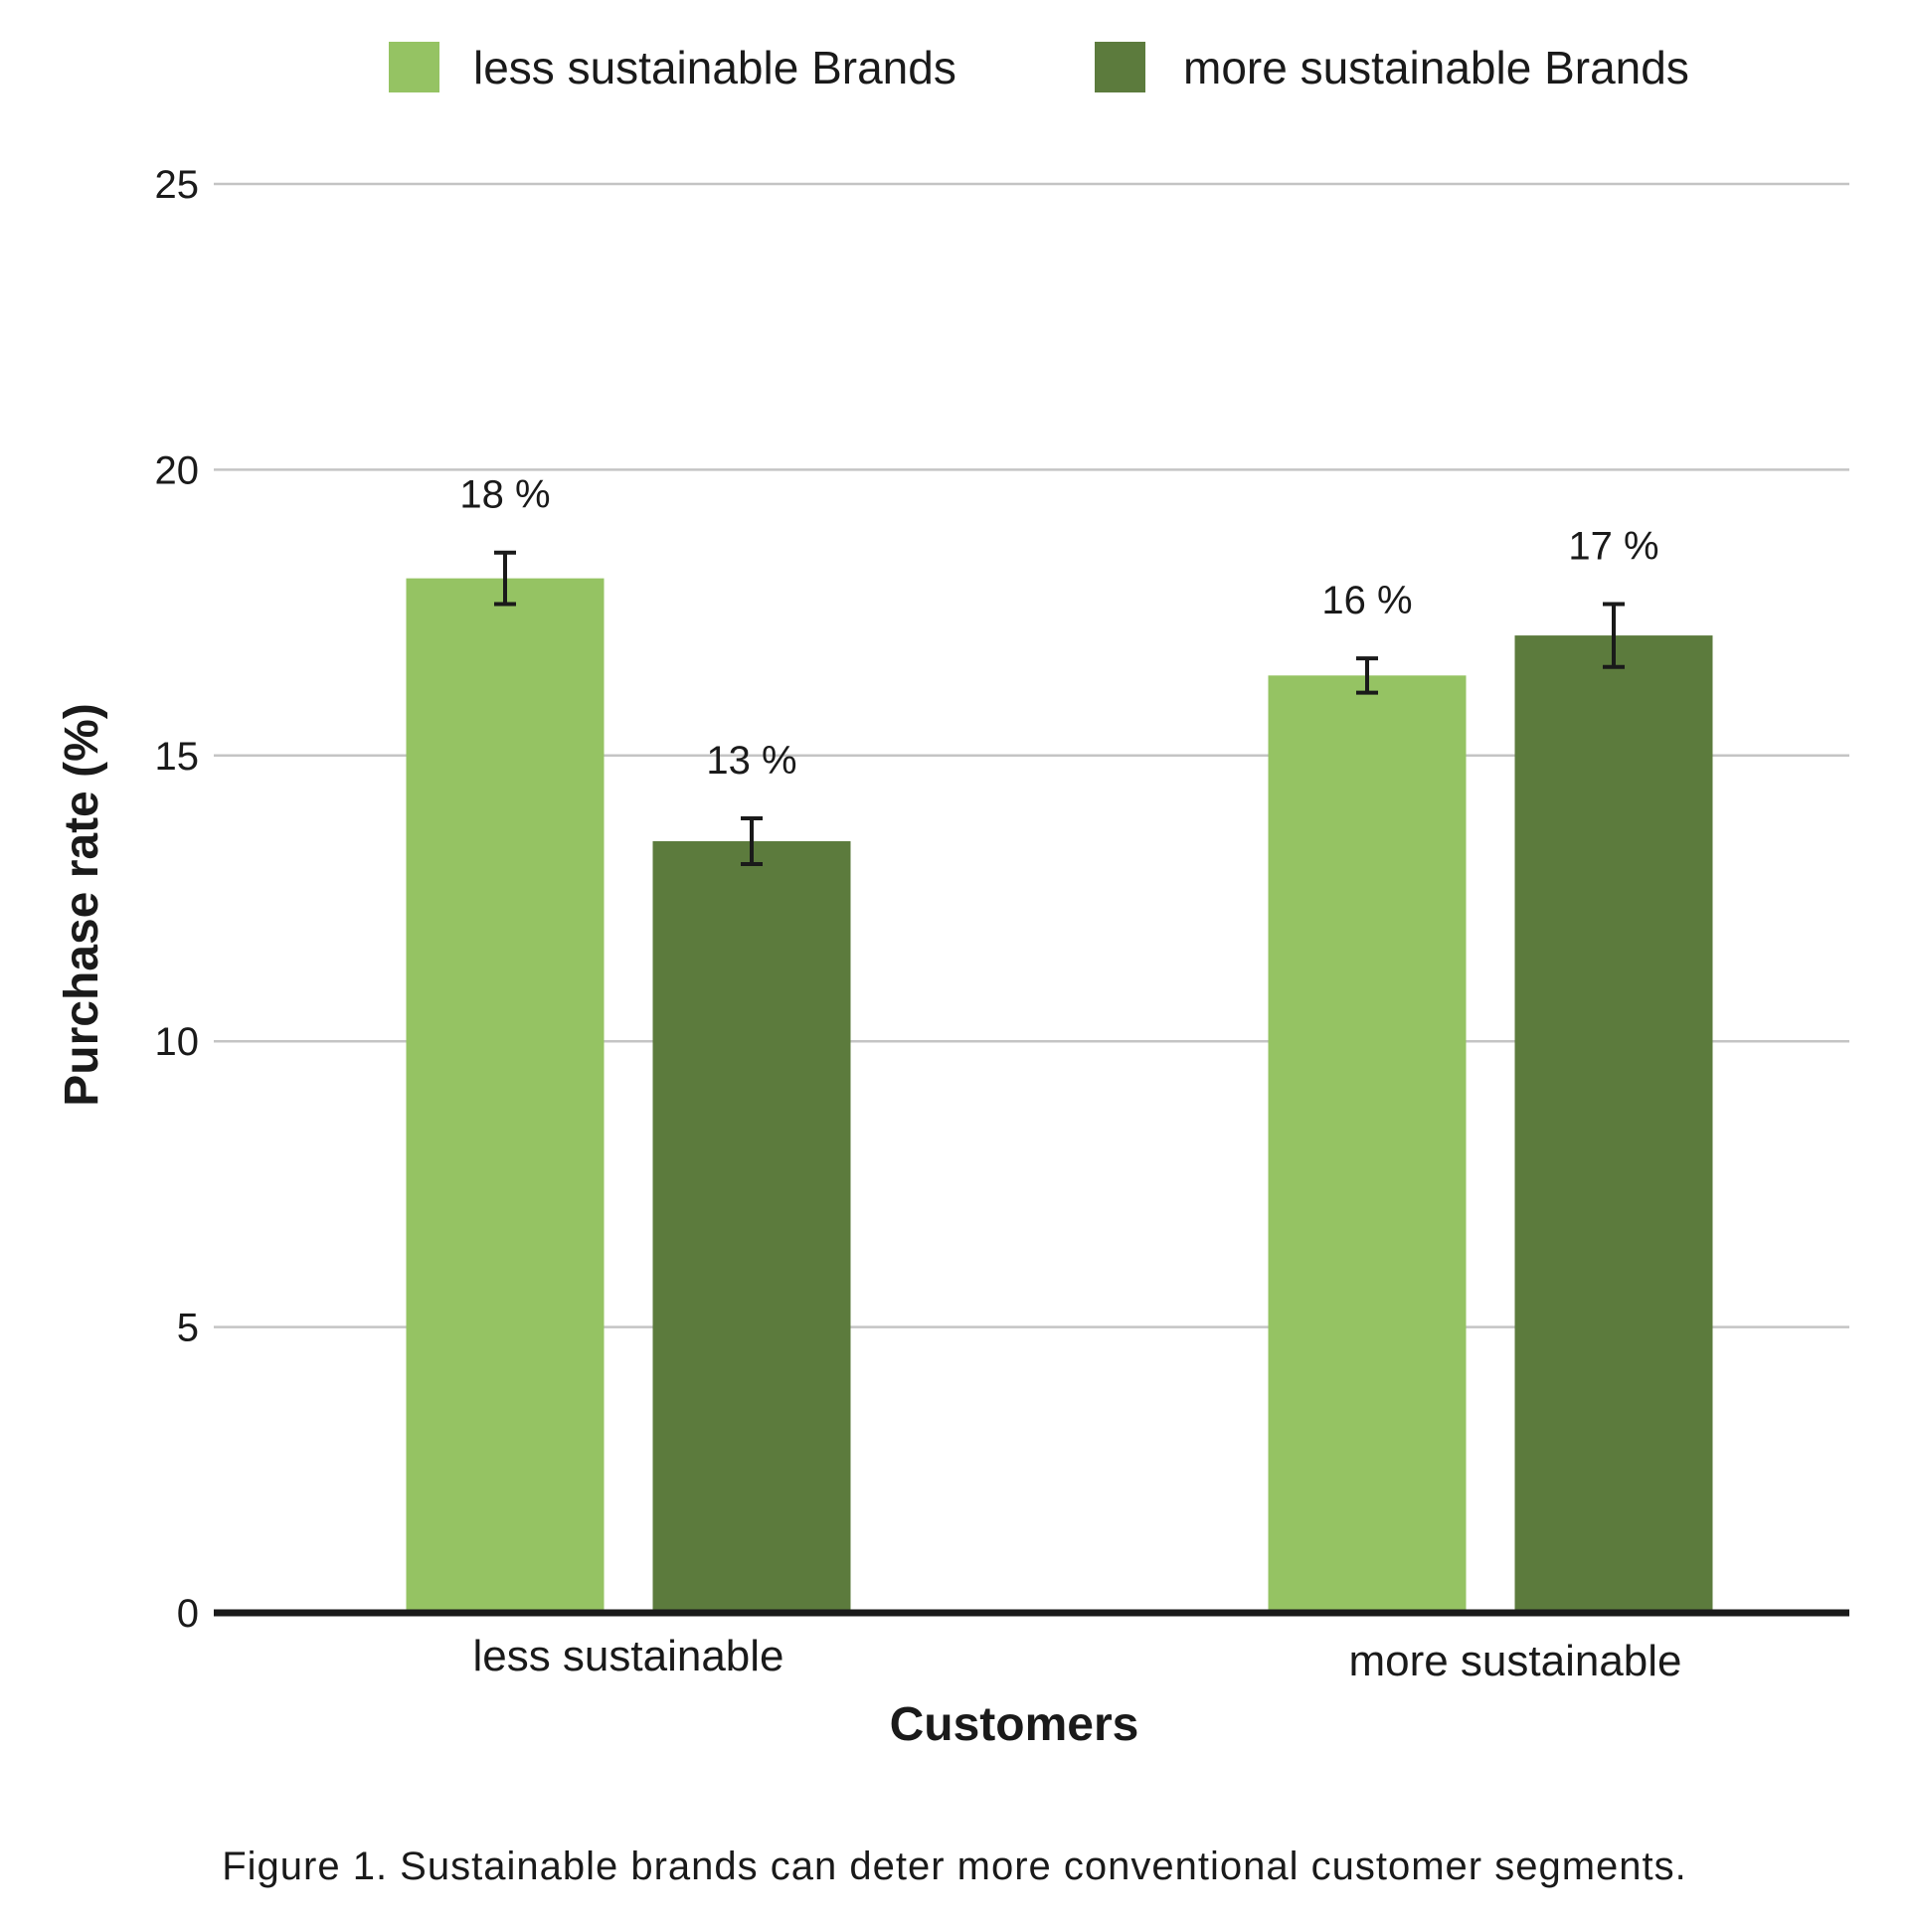 This screenshot has width=1909, height=1932. I want to click on data-label: 17 %, so click(1613, 546).